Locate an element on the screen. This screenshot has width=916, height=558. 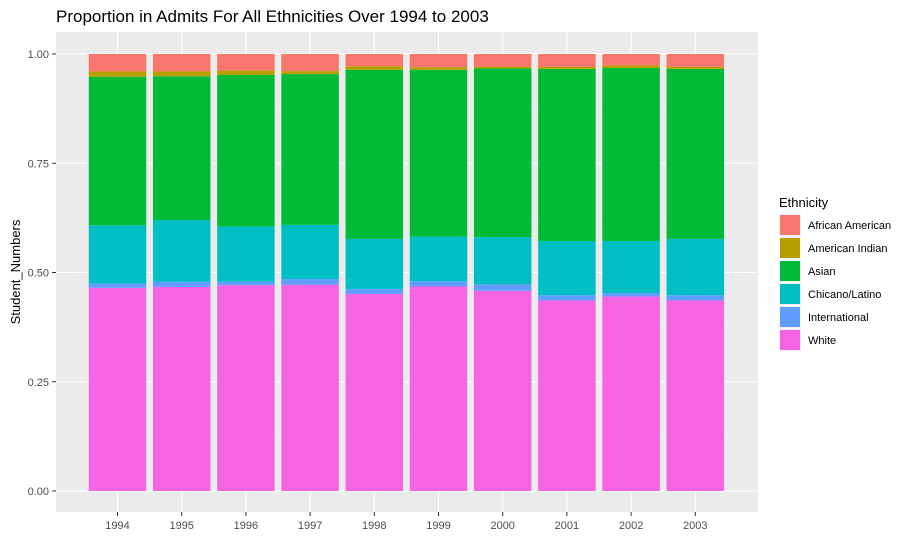
y-tick-label: 0.25 is located at coordinates (38, 383).